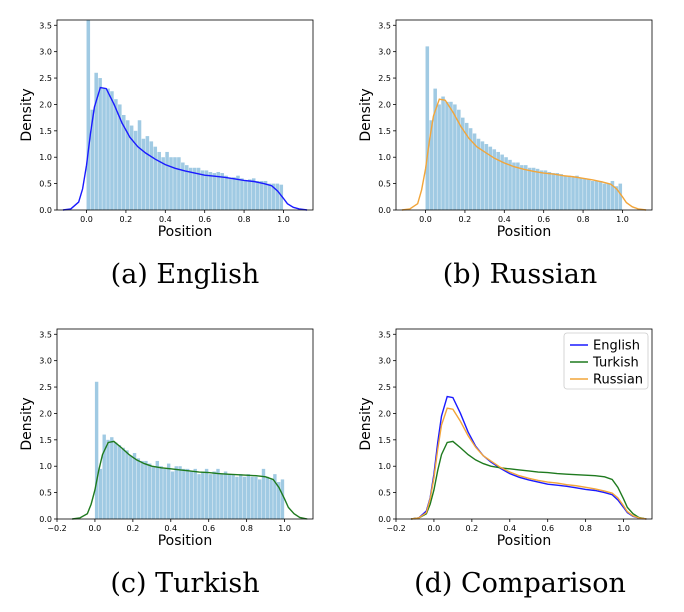 The width and height of the screenshot is (684, 612). I want to click on density-line-english, so click(185, 148).